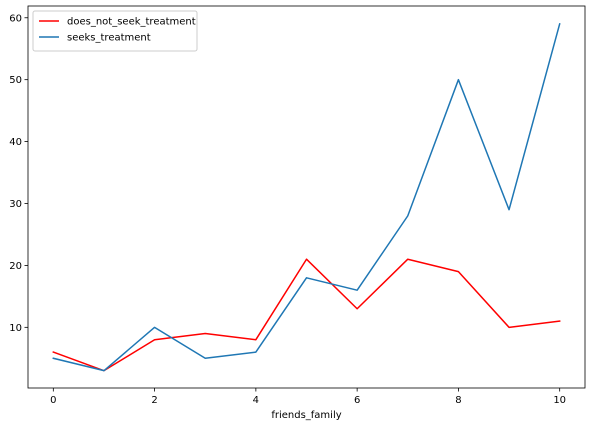 The image size is (592, 426). I want to click on legend: does_not_seek_treatment seeks_treatment, so click(115, 31).